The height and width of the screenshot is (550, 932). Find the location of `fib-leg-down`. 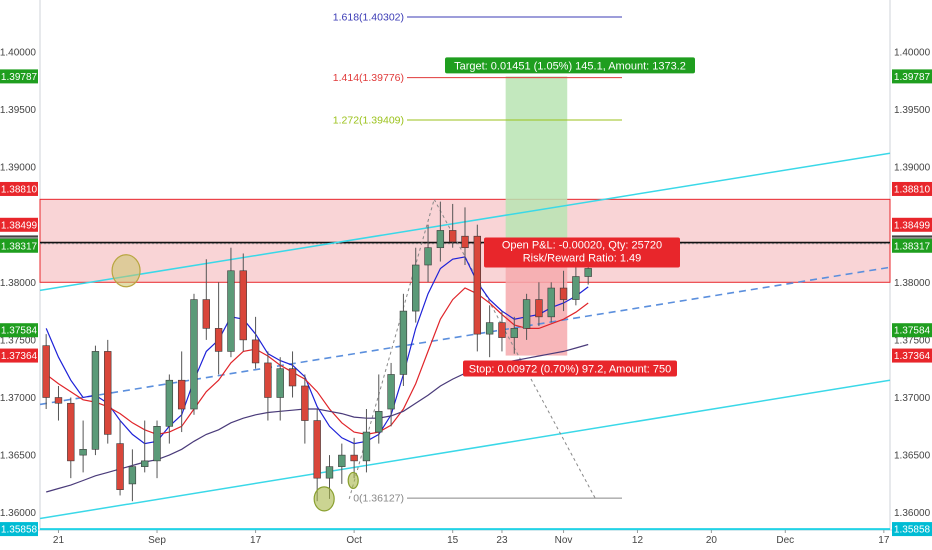

fib-leg-down is located at coordinates (515, 349).